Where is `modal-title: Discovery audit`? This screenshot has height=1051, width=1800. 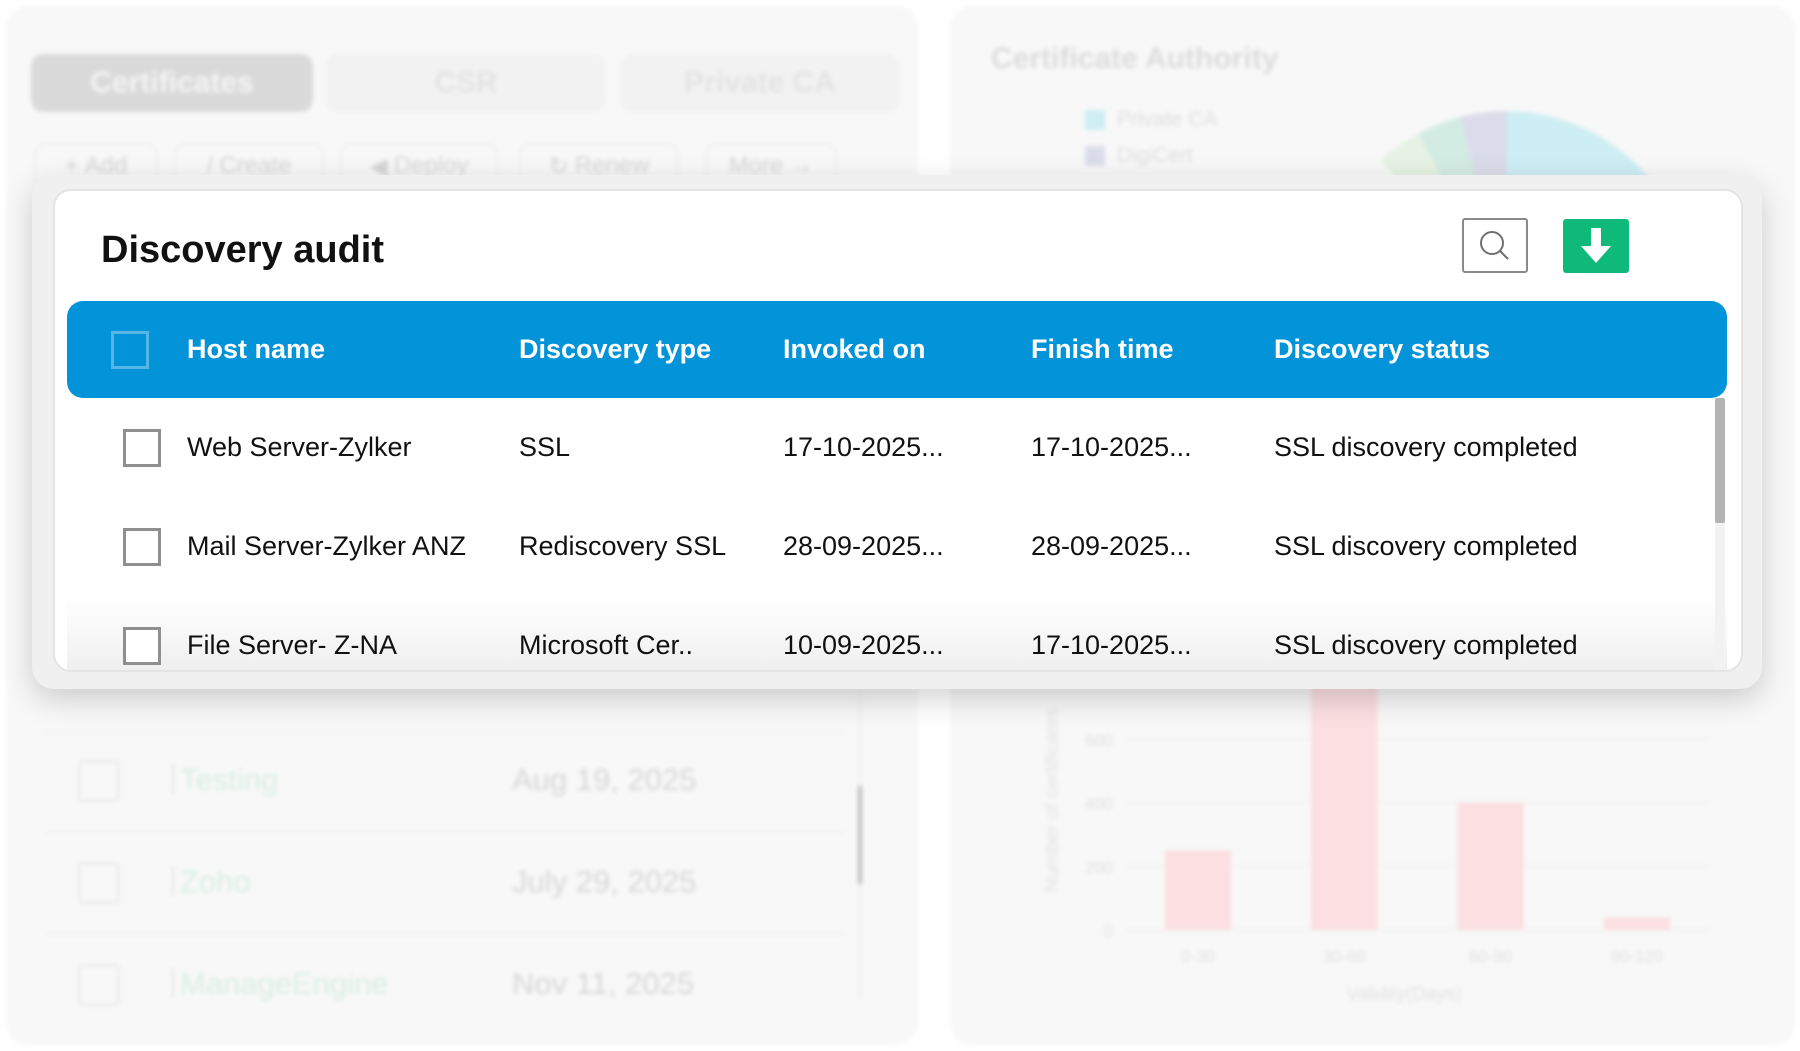 modal-title: Discovery audit is located at coordinates (242, 250).